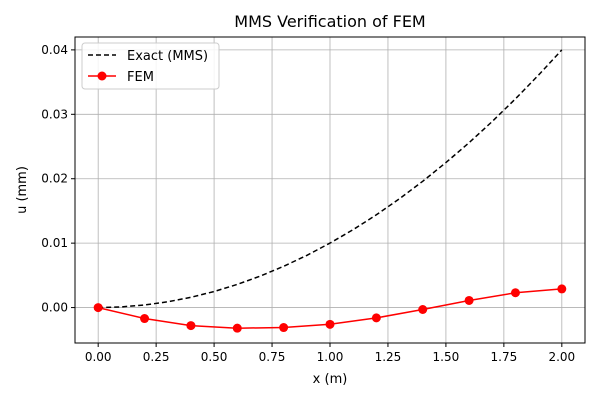  I want to click on chart-title: MMS Verification of FEM, so click(329, 21).